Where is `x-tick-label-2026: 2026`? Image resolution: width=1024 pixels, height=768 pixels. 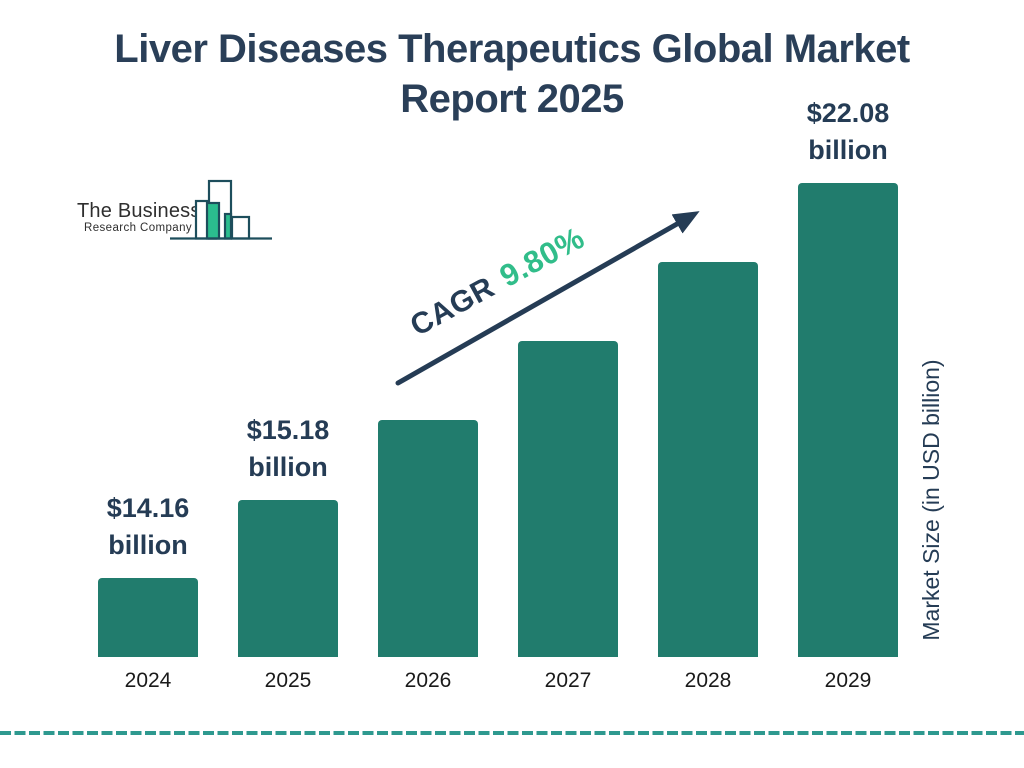 x-tick-label-2026: 2026 is located at coordinates (428, 680).